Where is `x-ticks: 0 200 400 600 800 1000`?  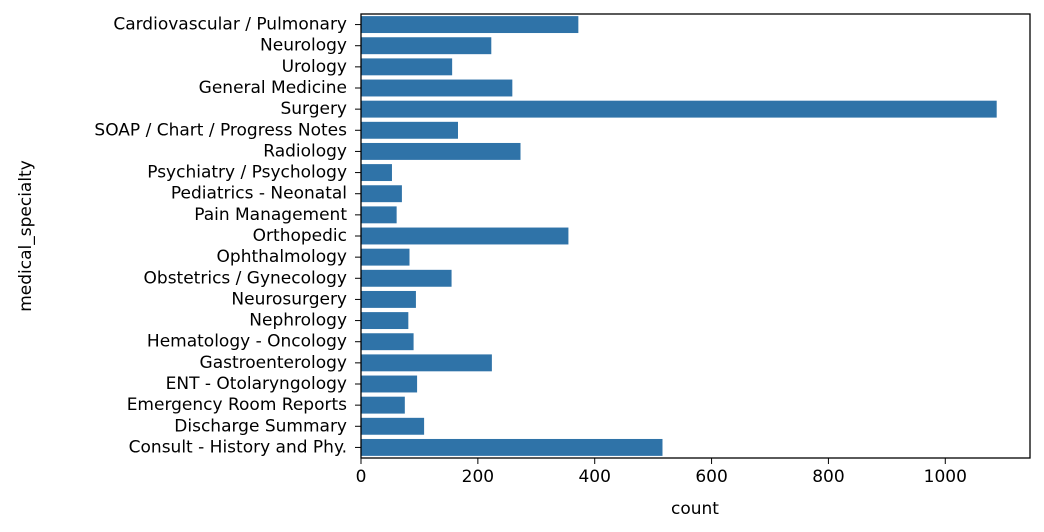 x-ticks: 0 200 400 600 800 1000 is located at coordinates (661, 472).